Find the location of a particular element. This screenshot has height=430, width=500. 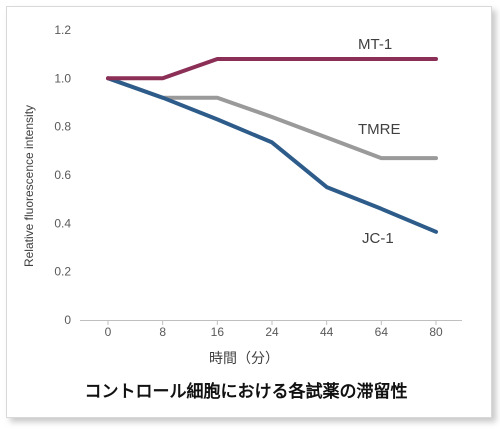

x-tick-label: 0 is located at coordinates (108, 332).